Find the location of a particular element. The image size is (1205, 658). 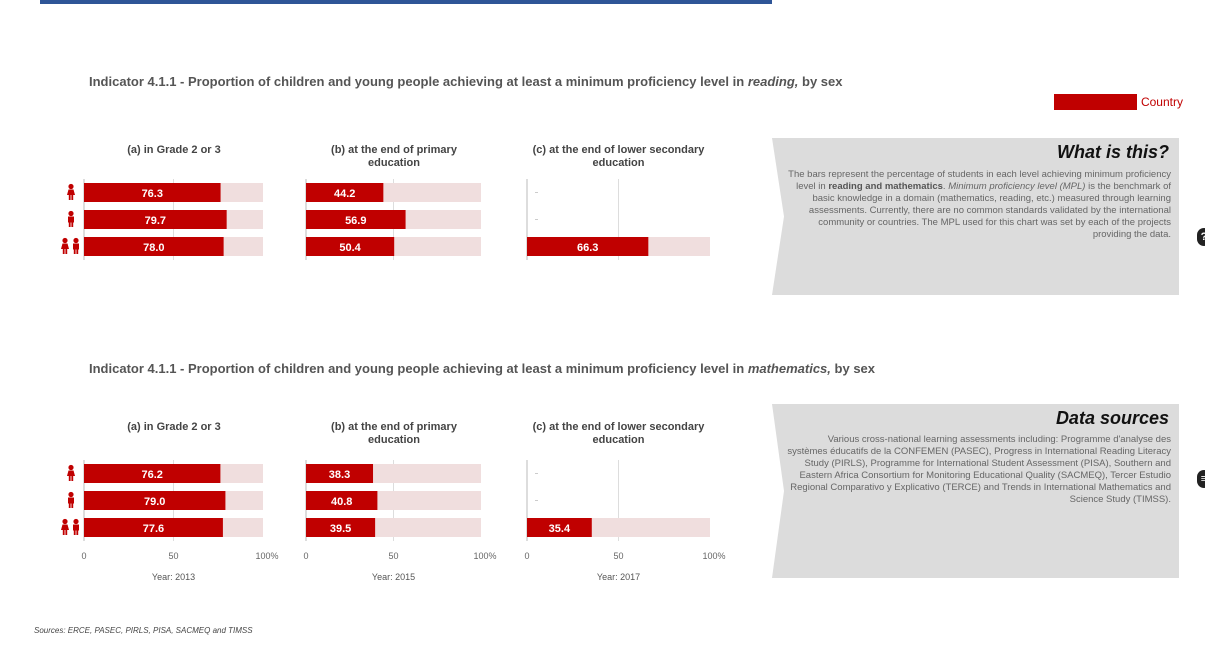

year-label: Year: 2017 is located at coordinates (618, 577).